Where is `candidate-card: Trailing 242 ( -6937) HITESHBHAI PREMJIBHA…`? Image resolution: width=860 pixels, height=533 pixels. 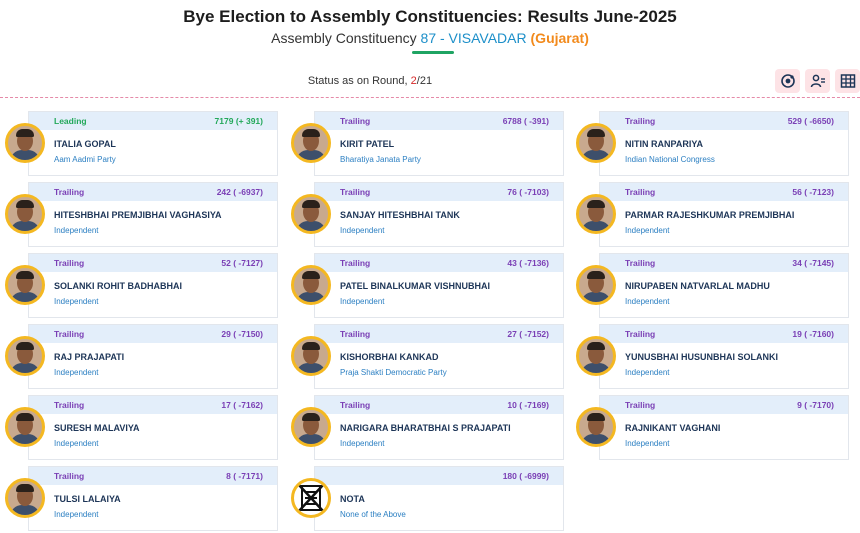
candidate-card: Trailing 242 ( -6937) HITESHBHAI PREMJIBHA… is located at coordinates (153, 214).